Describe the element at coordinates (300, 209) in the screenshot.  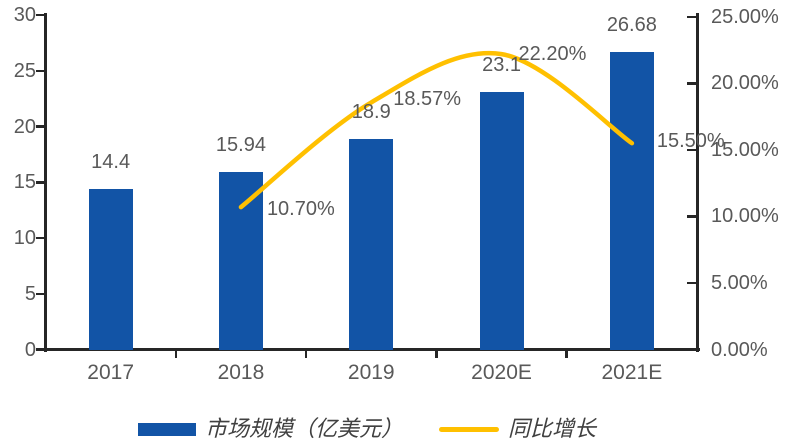
I see `line-point-label: 10.70%` at that location.